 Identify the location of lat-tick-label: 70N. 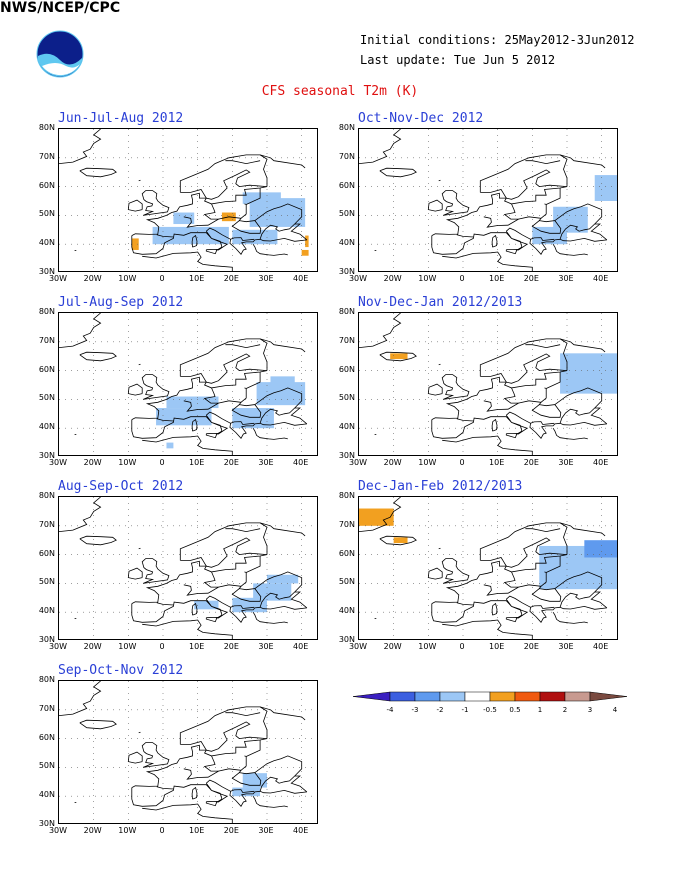
(346, 156).